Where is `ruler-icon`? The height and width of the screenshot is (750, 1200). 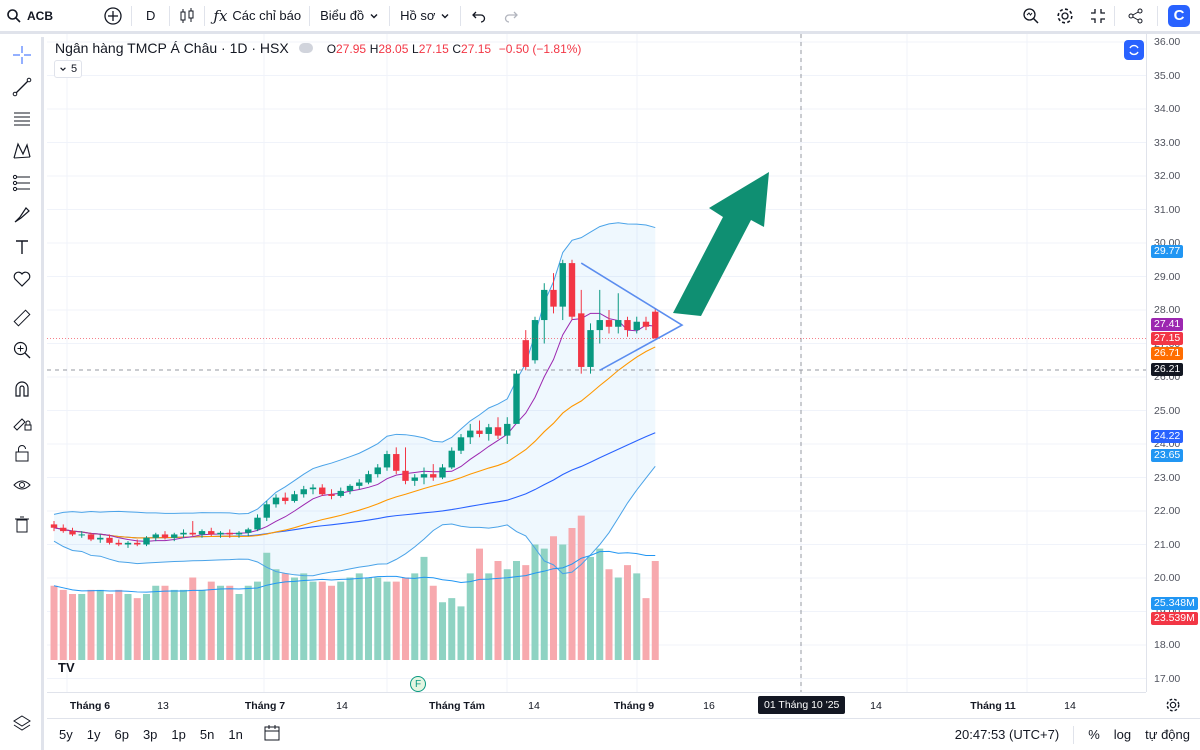 ruler-icon is located at coordinates (22, 318).